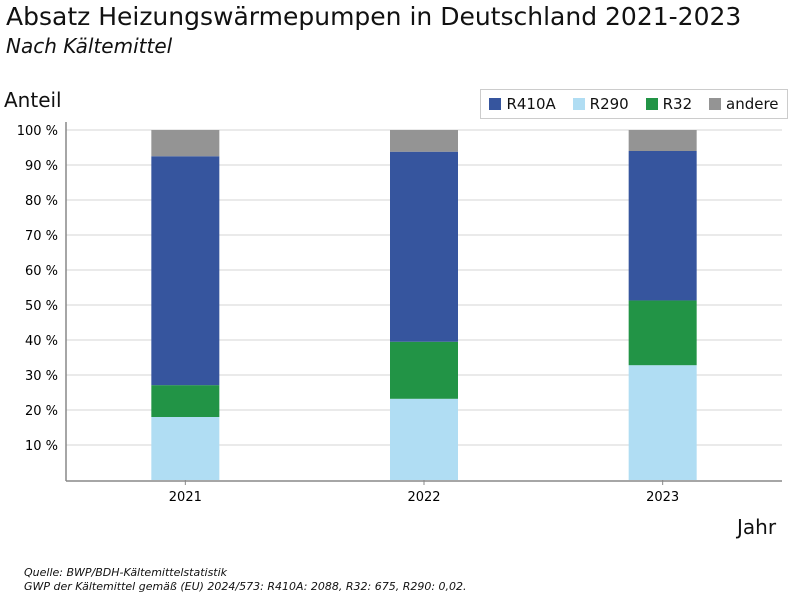 The image size is (800, 596). Describe the element at coordinates (424, 141) in the screenshot. I see `bar-andere-2022` at that location.